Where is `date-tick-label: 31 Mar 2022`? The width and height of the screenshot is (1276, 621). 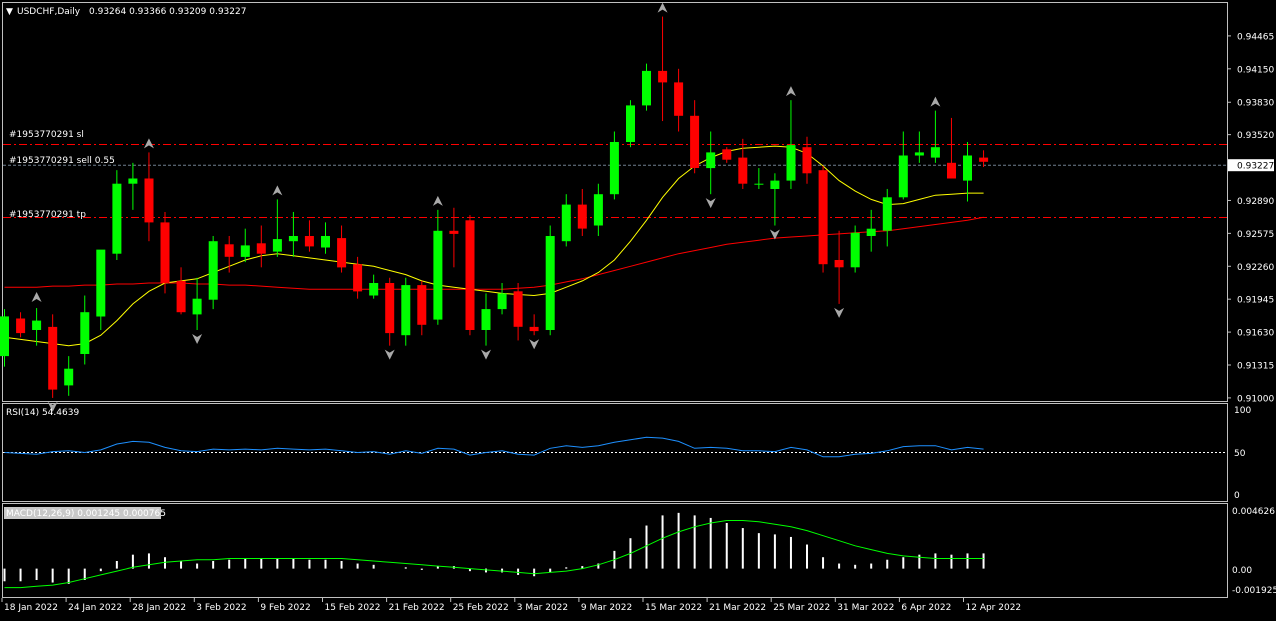 date-tick-label: 31 Mar 2022 is located at coordinates (865, 608).